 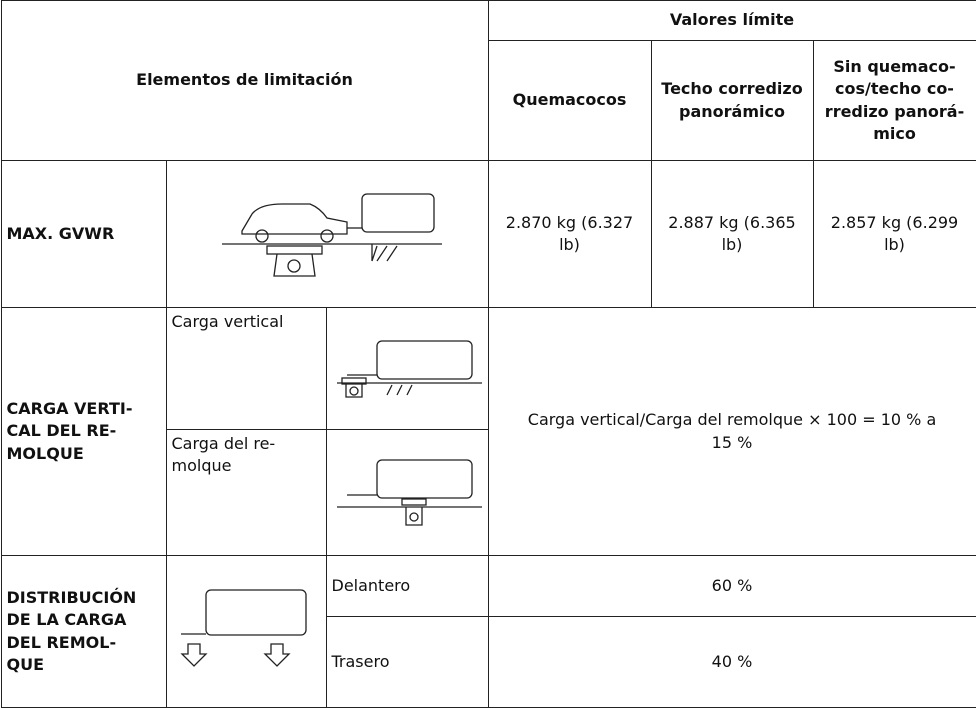 I want to click on gvwr-illustration, so click(x=327, y=233).